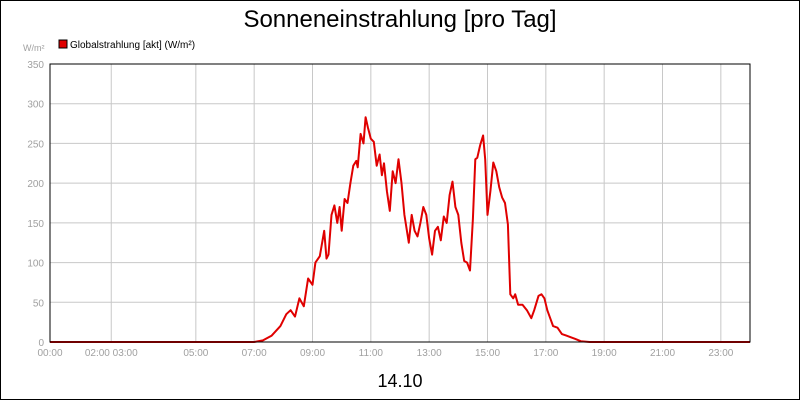 This screenshot has width=800, height=400. What do you see at coordinates (371, 353) in the screenshot?
I see `x-tick-label: 11:00` at bounding box center [371, 353].